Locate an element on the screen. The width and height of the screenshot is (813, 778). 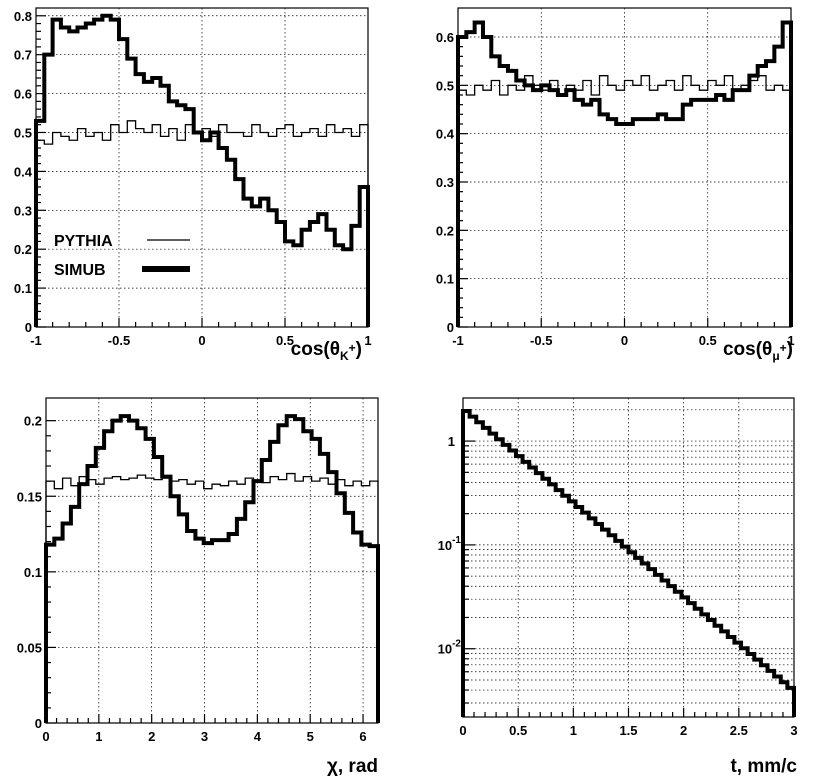
x-axis-label: cos(θK+) is located at coordinates (326, 351).